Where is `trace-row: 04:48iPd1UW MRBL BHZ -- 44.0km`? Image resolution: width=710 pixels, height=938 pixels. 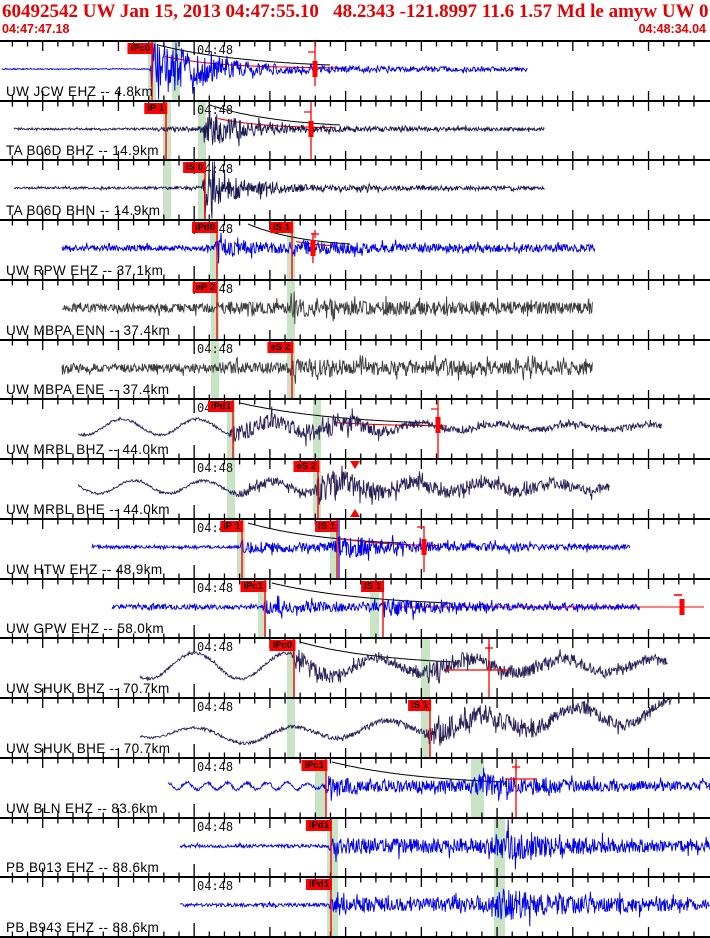
trace-row: 04:48iPd1UW MRBL BHZ -- 44.0km is located at coordinates (355, 428).